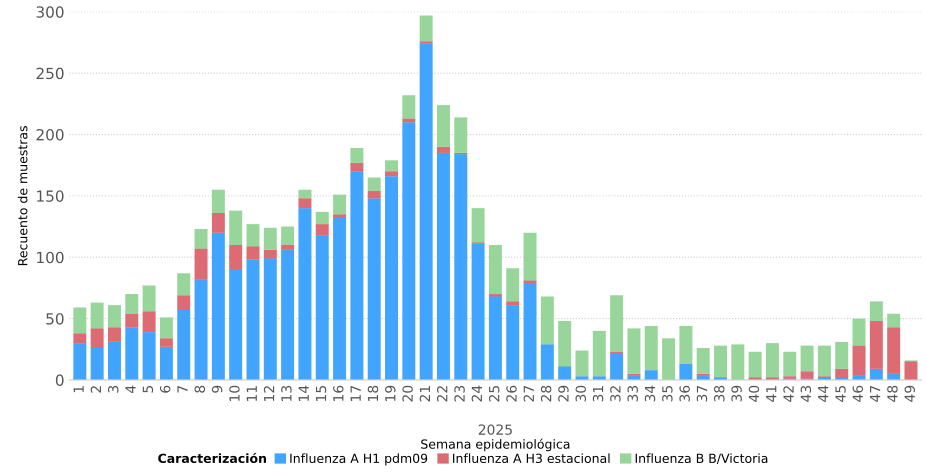  I want to click on y-tick-label: 300, so click(50, 12).